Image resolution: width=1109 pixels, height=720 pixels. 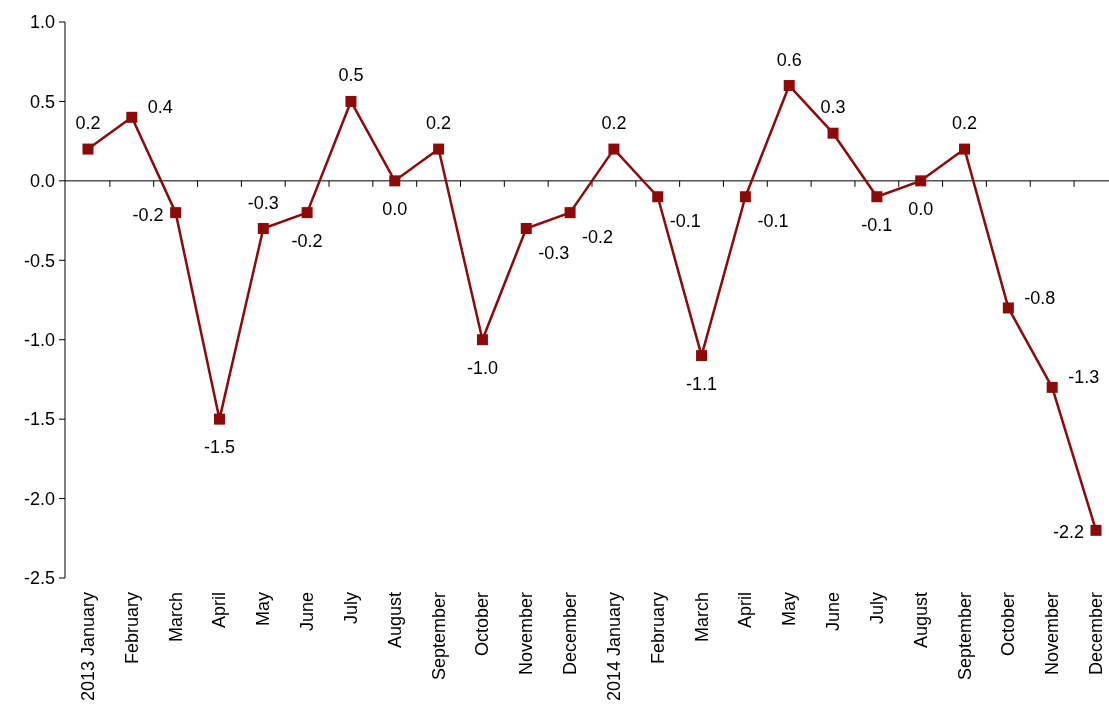 What do you see at coordinates (702, 383) in the screenshot?
I see `data-label: -1.1` at bounding box center [702, 383].